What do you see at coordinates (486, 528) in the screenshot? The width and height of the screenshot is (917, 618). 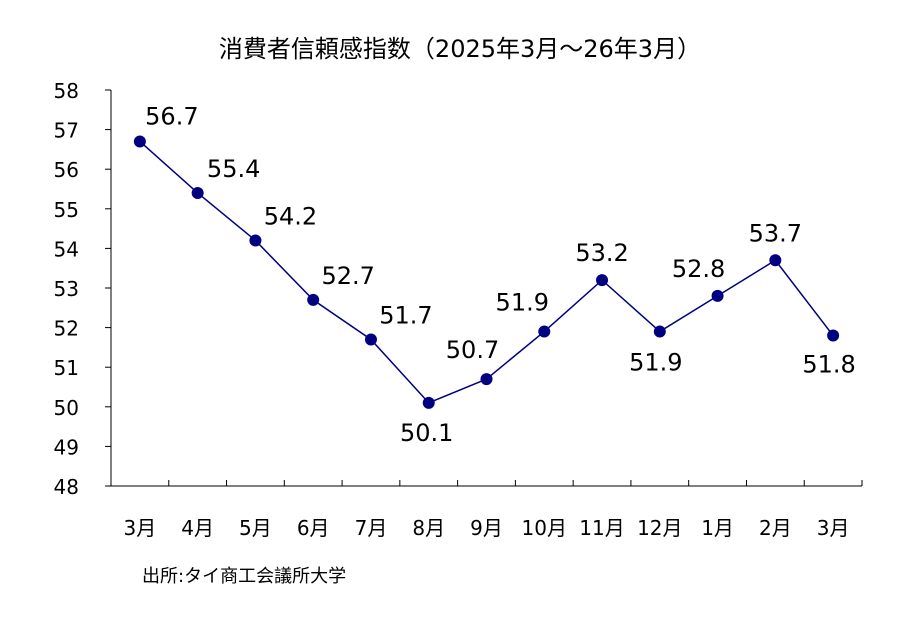 I see `x-tick-label: 9月` at bounding box center [486, 528].